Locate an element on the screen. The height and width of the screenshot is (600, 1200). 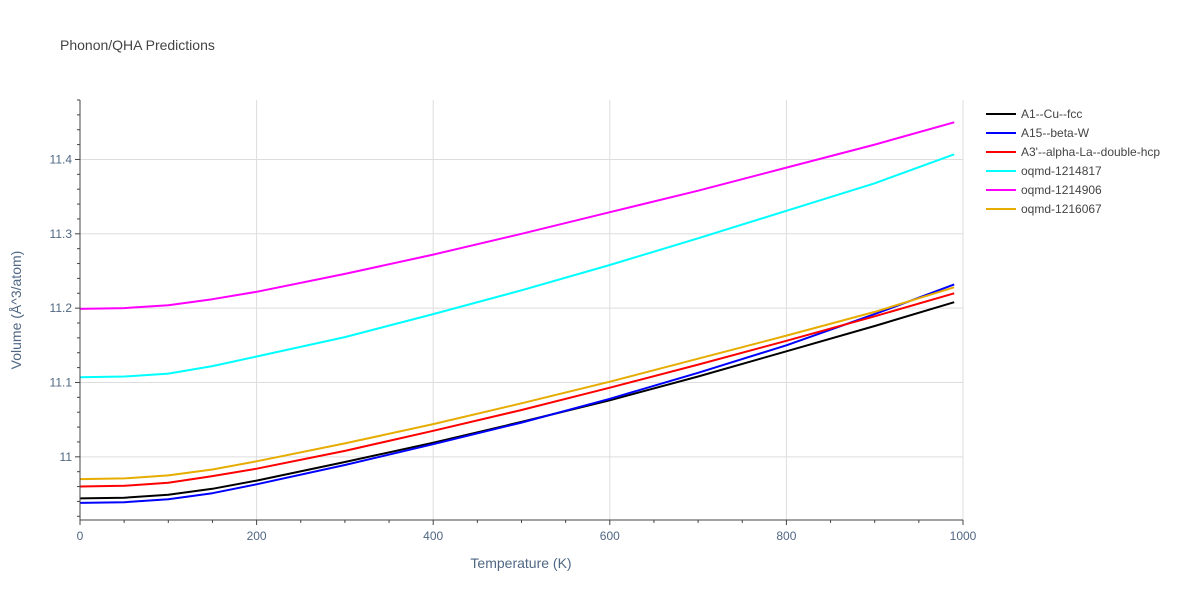
y-ticks: 11 11.1 11.2 11.3 11.4 is located at coordinates (65, 308).